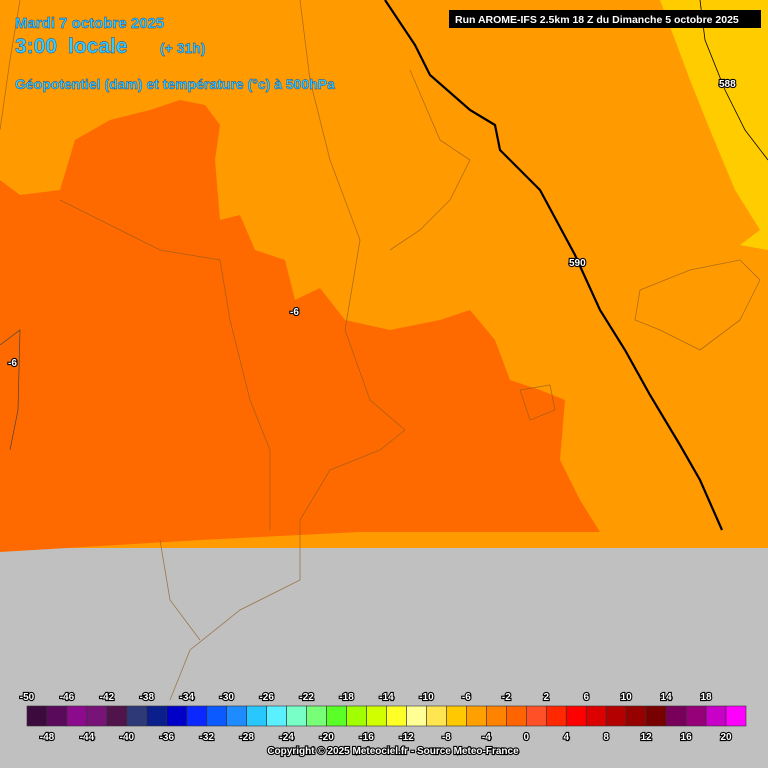 Image resolution: width=768 pixels, height=768 pixels. I want to click on legend-label: -16, so click(366, 737).